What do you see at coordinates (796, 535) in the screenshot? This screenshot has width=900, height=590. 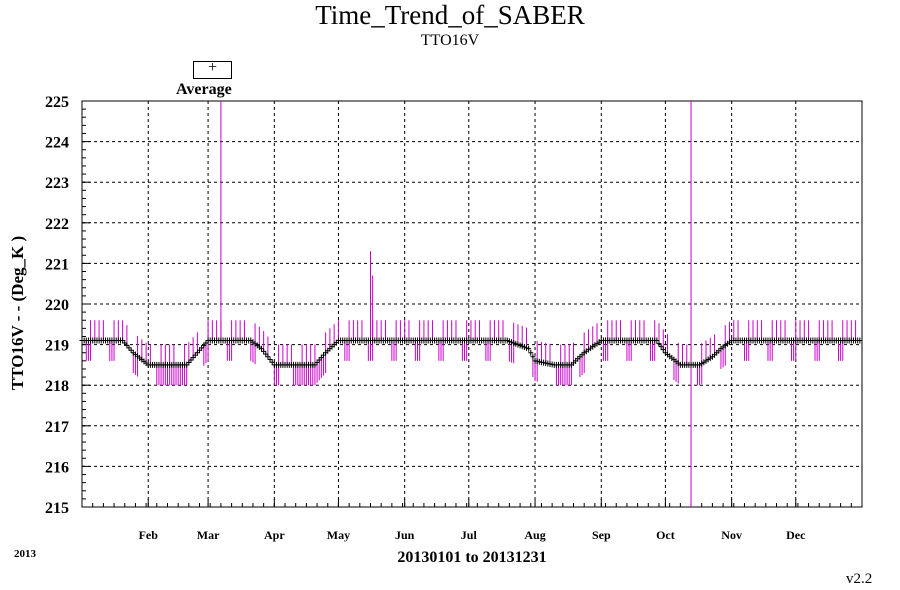 I see `x-tick-label: Dec` at bounding box center [796, 535].